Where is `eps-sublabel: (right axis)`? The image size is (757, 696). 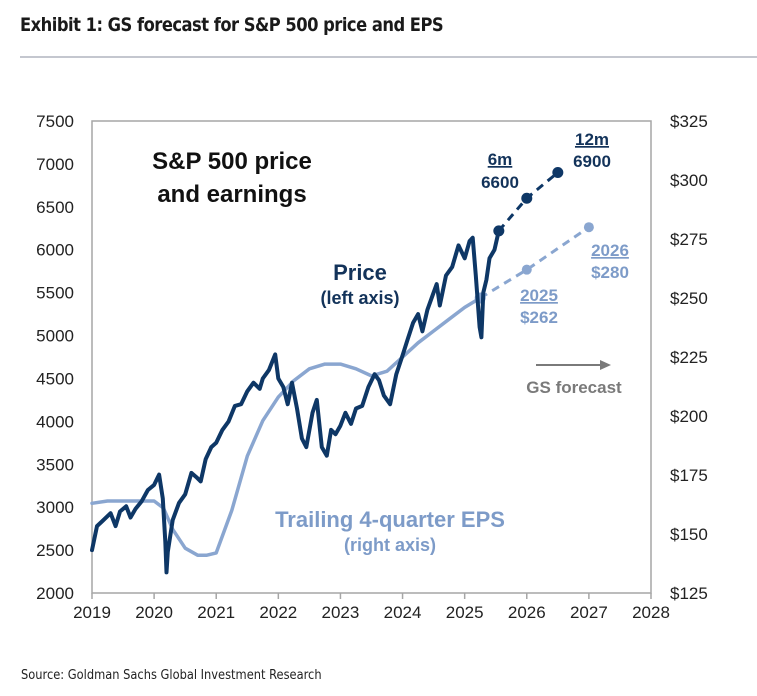 eps-sublabel: (right axis) is located at coordinates (390, 545).